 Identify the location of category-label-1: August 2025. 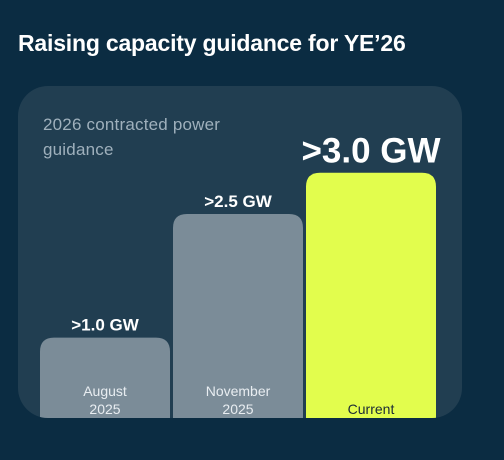
(105, 400).